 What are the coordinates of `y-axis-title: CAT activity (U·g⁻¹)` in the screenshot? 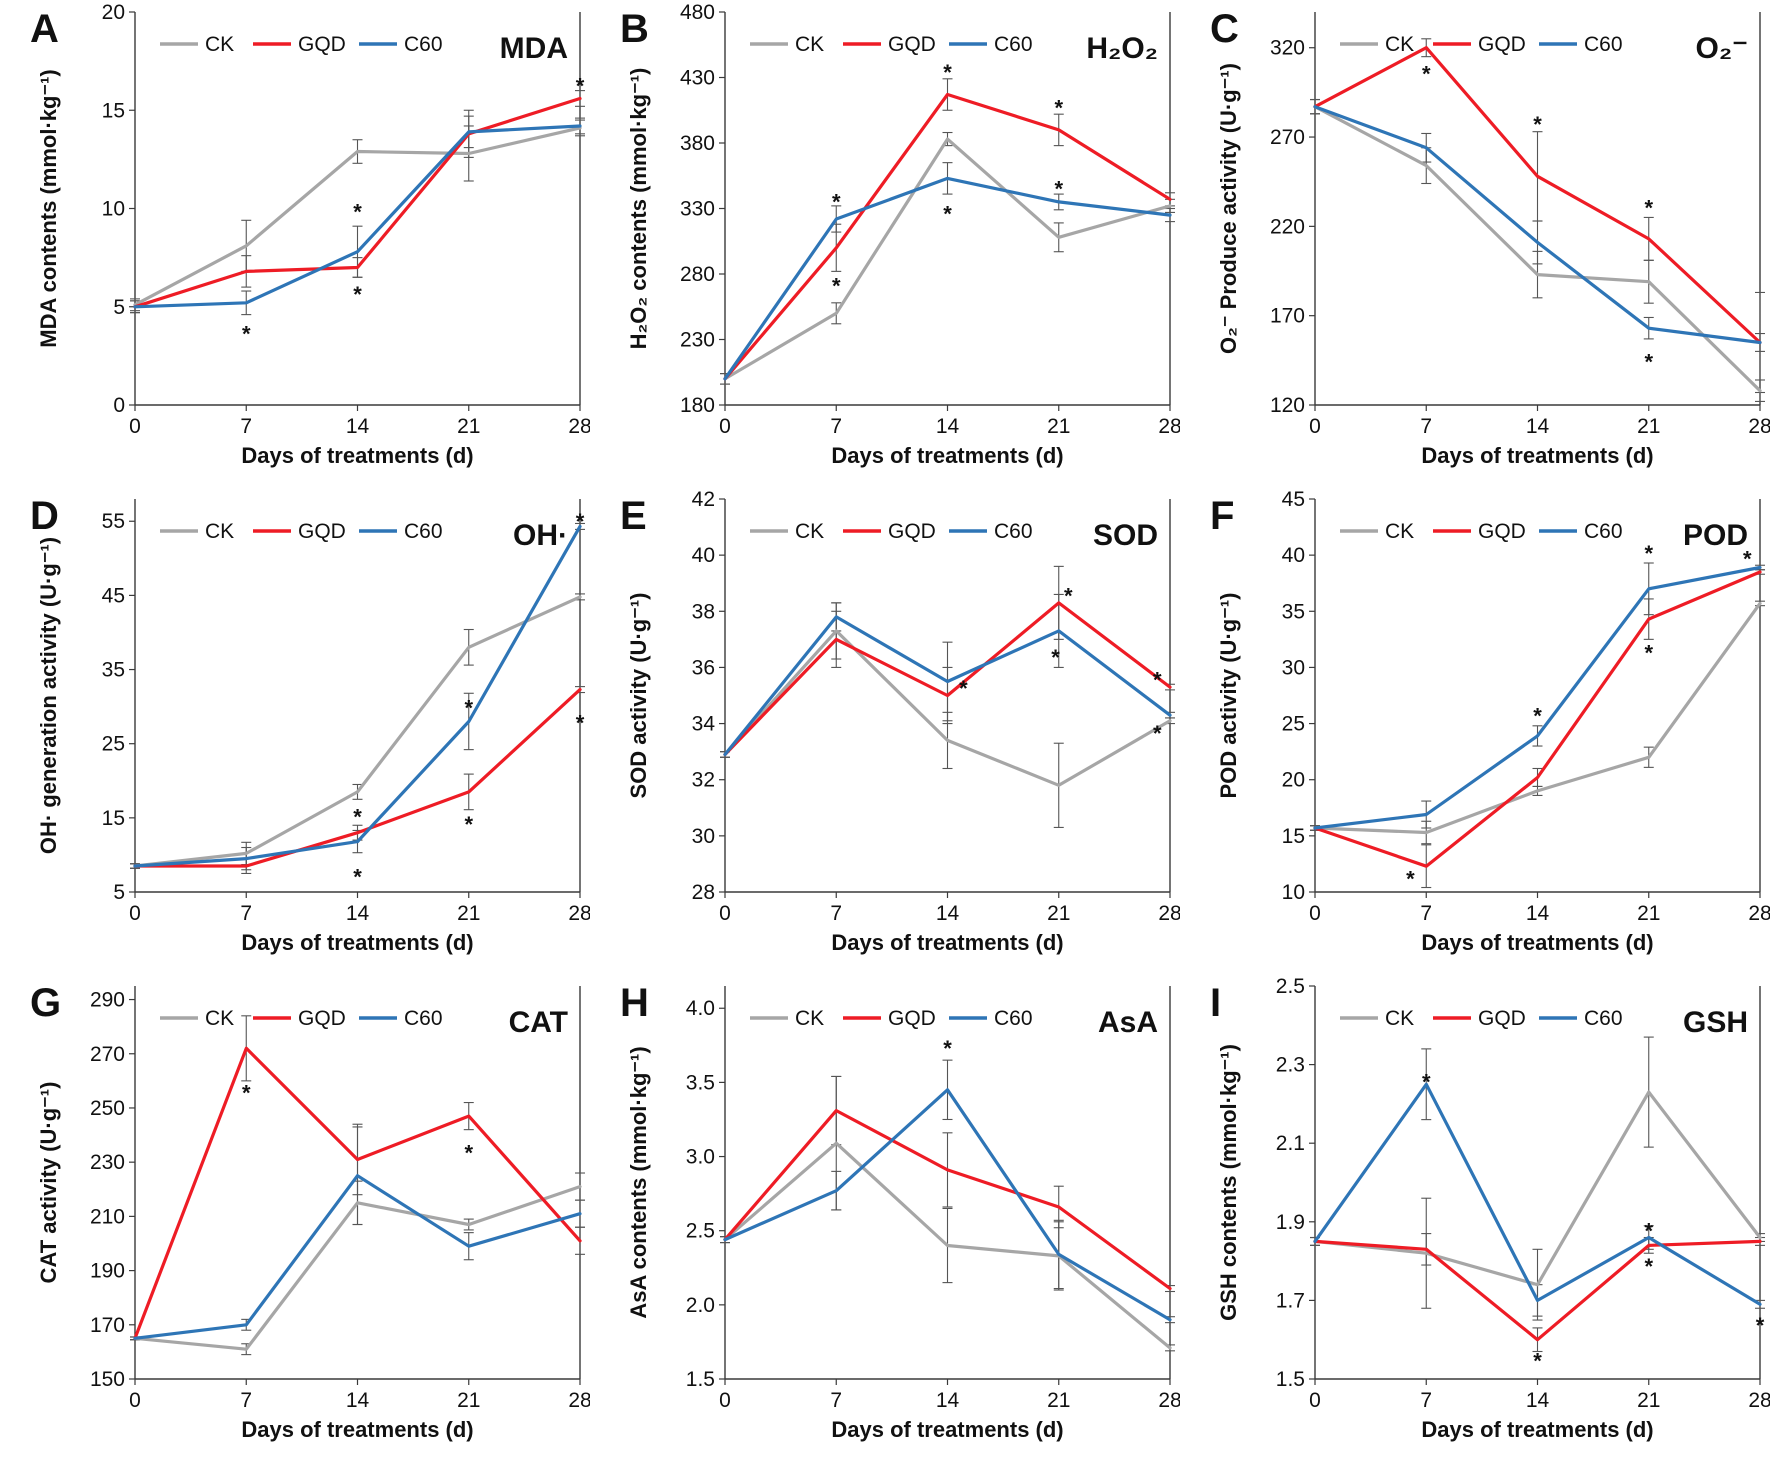 It's located at (48, 1183).